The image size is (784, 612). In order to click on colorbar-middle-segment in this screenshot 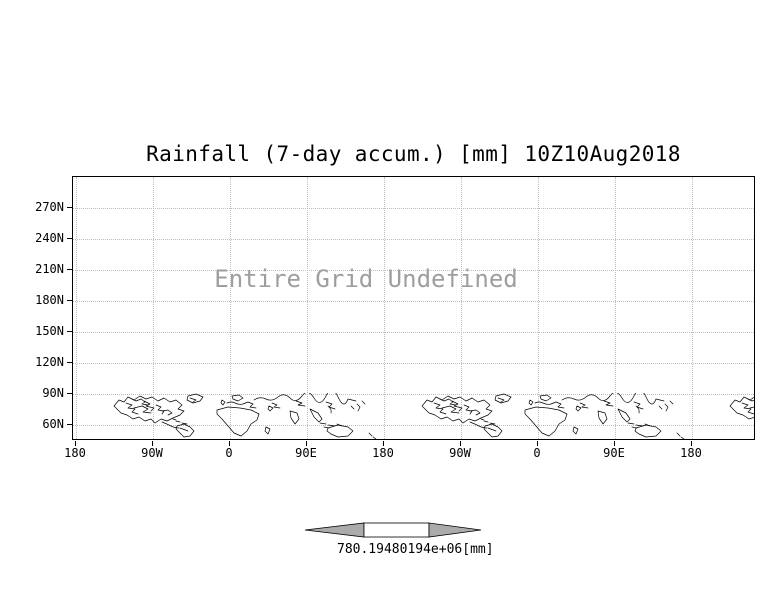, I will do `click(396, 530)`.